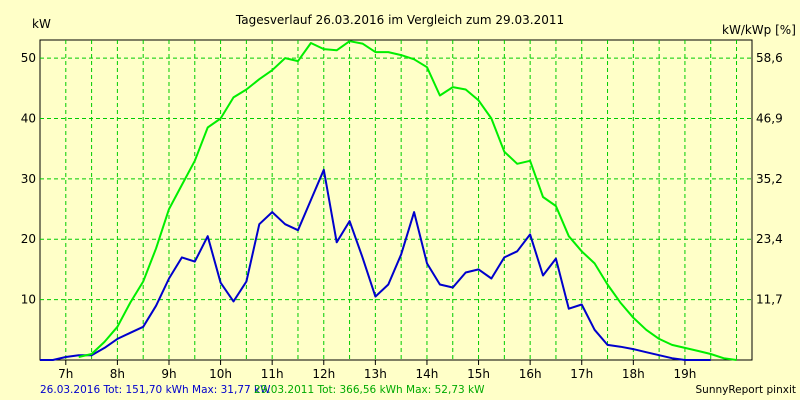 The width and height of the screenshot is (800, 400). I want to click on x-tick-label: 13h, so click(375, 374).